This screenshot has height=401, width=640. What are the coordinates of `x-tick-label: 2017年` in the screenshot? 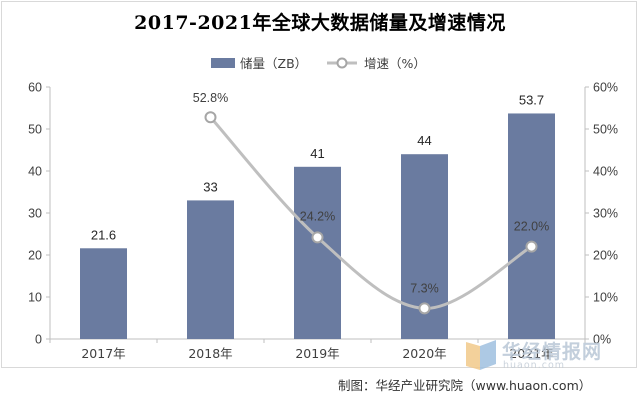 It's located at (103, 353).